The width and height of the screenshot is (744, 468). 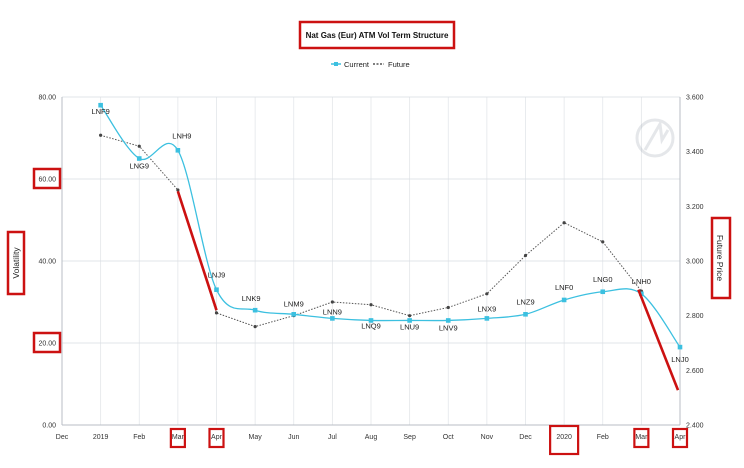 What do you see at coordinates (486, 308) in the screenshot?
I see `point-label: LNX9` at bounding box center [486, 308].